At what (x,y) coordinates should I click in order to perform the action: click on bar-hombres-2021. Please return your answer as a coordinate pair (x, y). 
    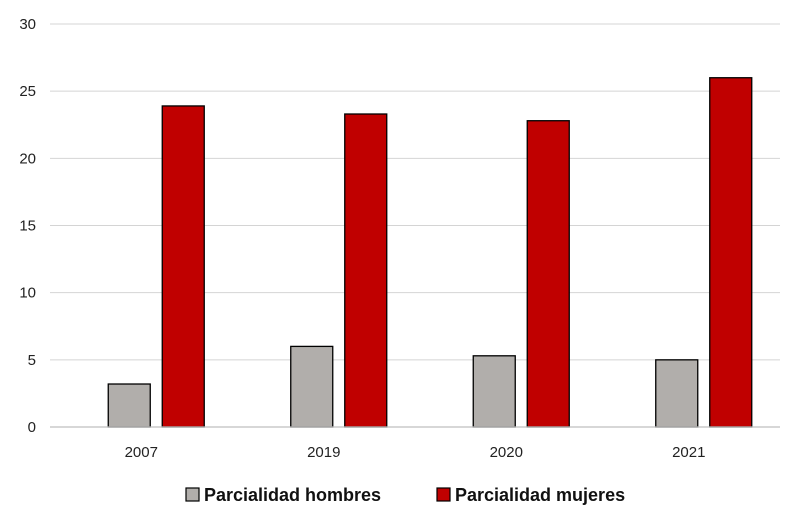
    Looking at the image, I should click on (677, 393).